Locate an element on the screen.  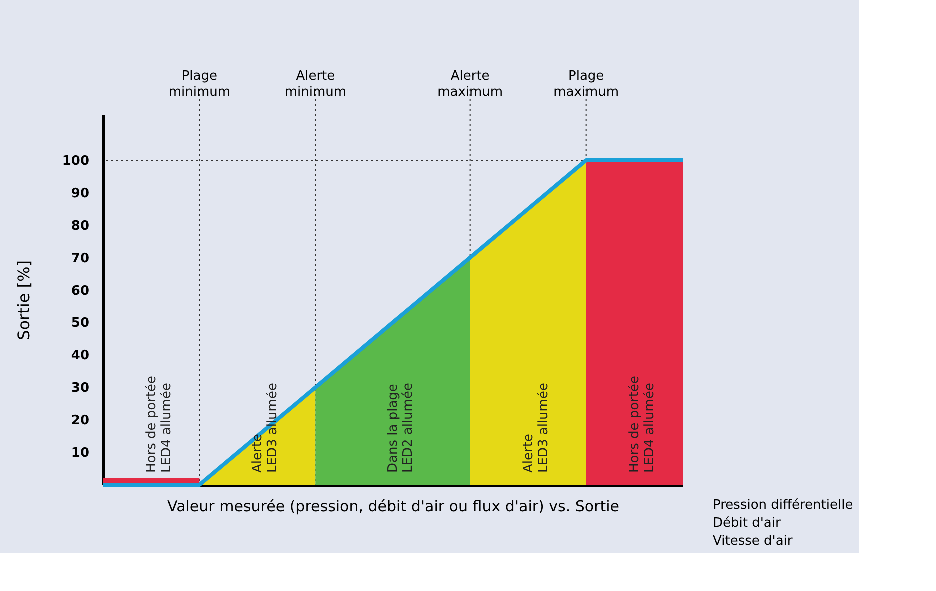
y-tick-label: 20 is located at coordinates (80, 421).